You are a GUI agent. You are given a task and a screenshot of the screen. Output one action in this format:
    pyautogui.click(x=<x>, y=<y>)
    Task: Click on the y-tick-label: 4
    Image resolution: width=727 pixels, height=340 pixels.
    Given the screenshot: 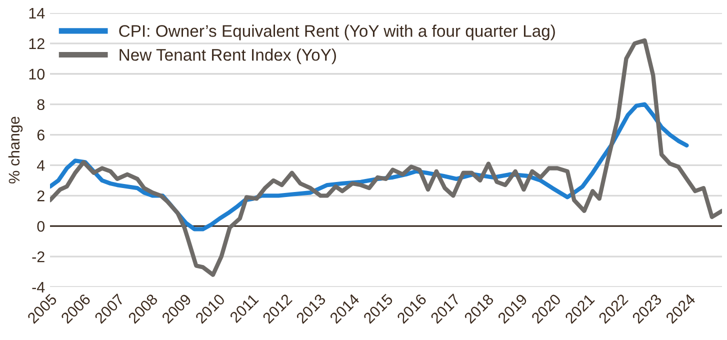 What is the action you would take?
    pyautogui.click(x=40, y=165)
    